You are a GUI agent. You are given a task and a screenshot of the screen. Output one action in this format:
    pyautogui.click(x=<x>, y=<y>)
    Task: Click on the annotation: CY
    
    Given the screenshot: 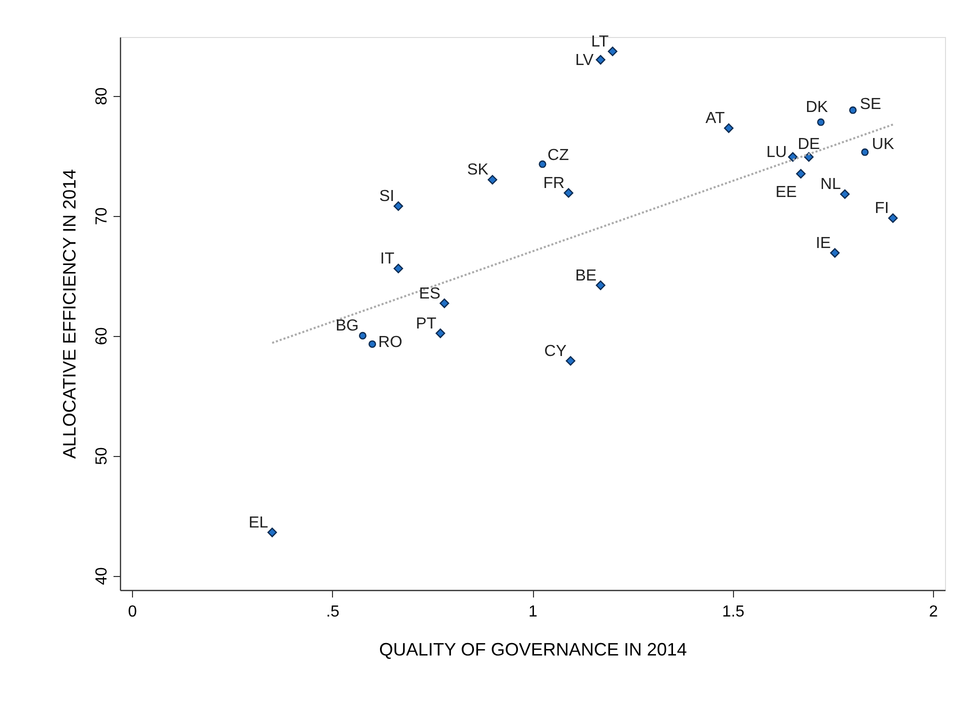 What is the action you would take?
    pyautogui.click(x=555, y=351)
    